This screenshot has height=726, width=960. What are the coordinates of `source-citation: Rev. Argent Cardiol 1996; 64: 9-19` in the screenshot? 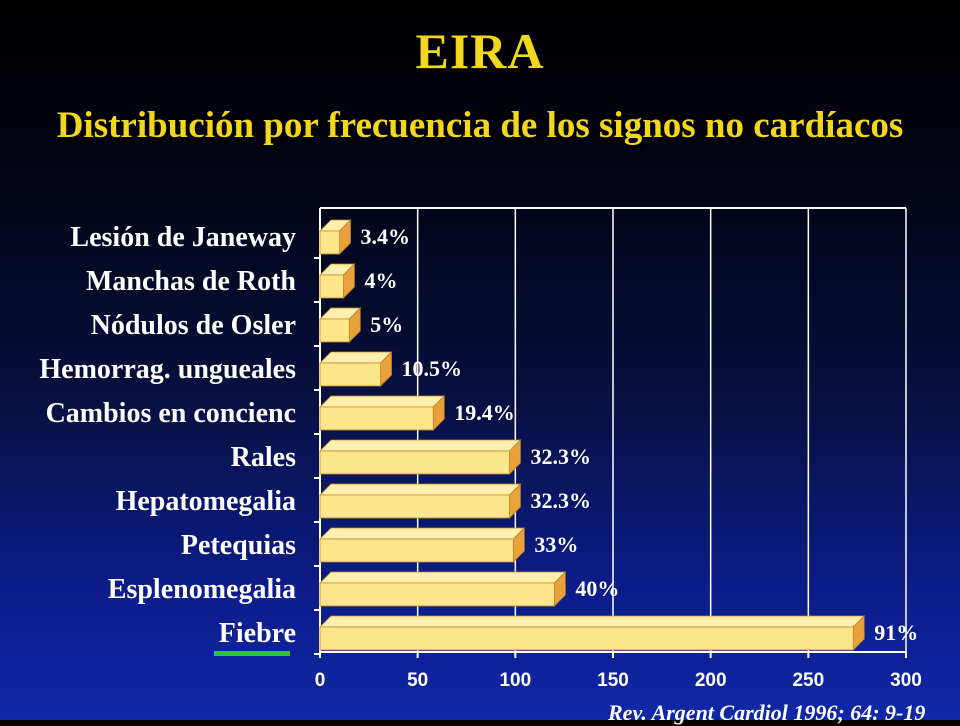 It's located at (767, 712).